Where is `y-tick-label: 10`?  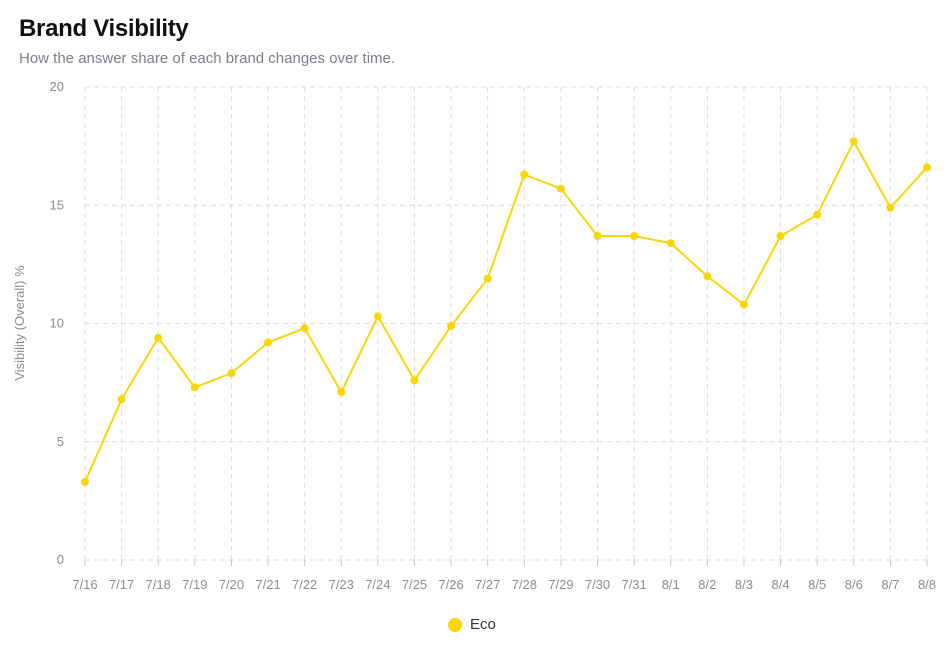 y-tick-label: 10 is located at coordinates (57, 323).